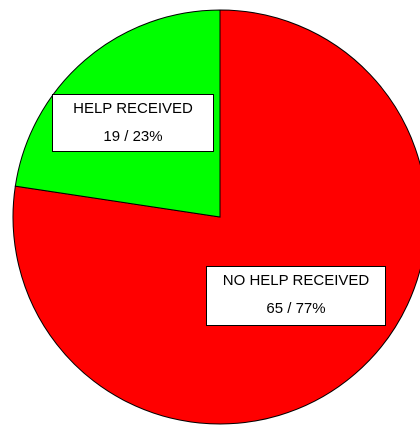 The height and width of the screenshot is (425, 420). Describe the element at coordinates (296, 296) in the screenshot. I see `label-no-help-received: NO HELP RECEIVED 65 / 77%` at that location.